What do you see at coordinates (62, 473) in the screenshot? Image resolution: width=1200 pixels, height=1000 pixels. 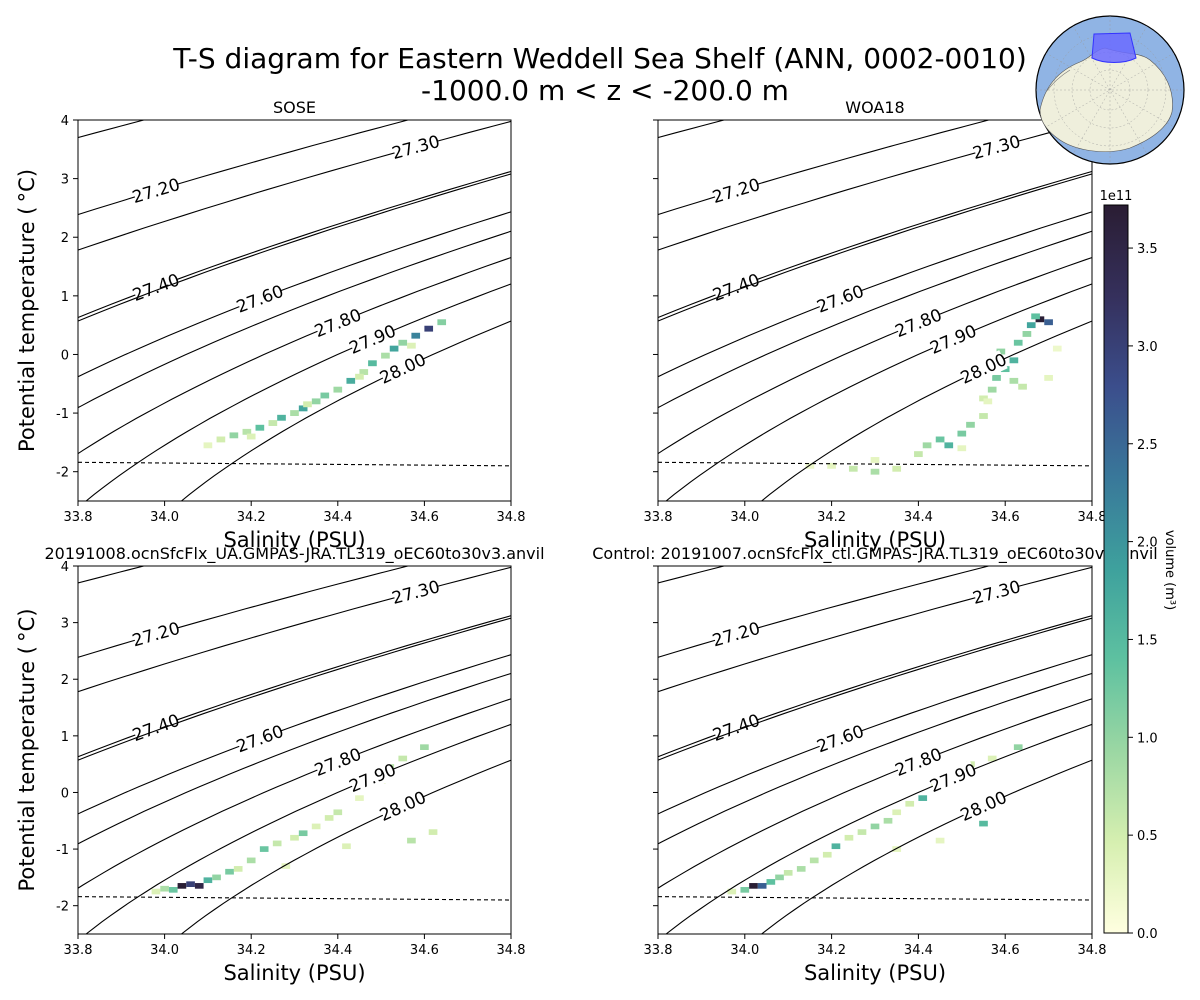 I see `y-tick-label: -2` at bounding box center [62, 473].